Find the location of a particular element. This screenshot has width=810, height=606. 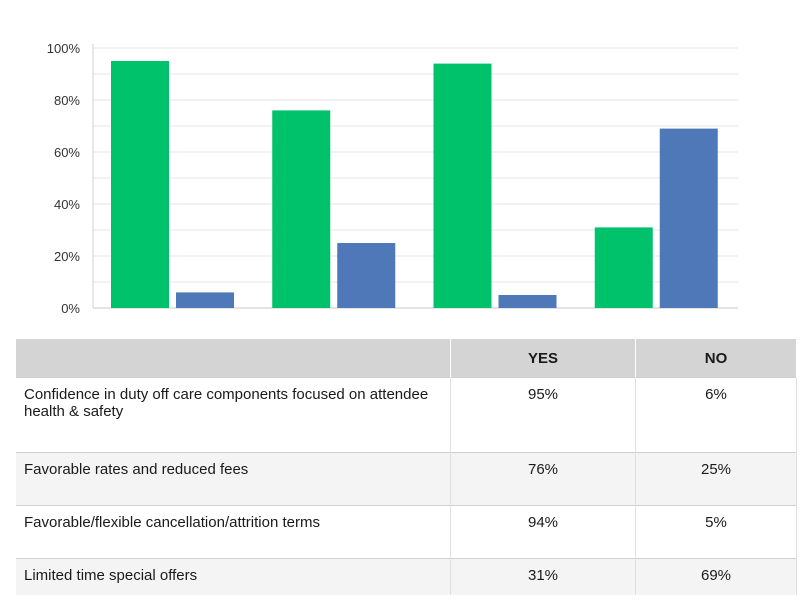

row-yes-value: 31% is located at coordinates (543, 576).